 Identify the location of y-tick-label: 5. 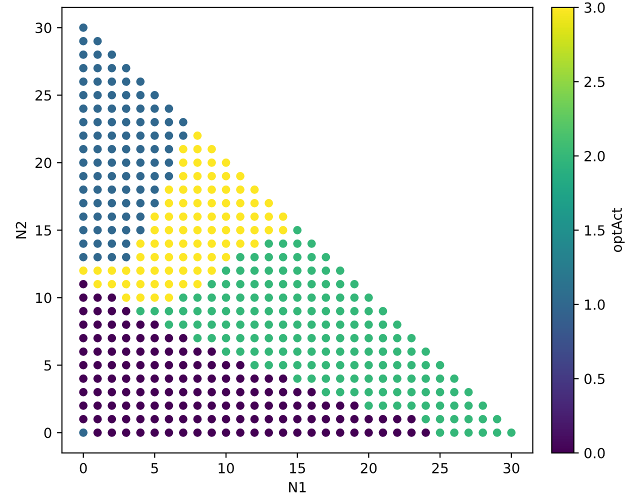
(47, 365).